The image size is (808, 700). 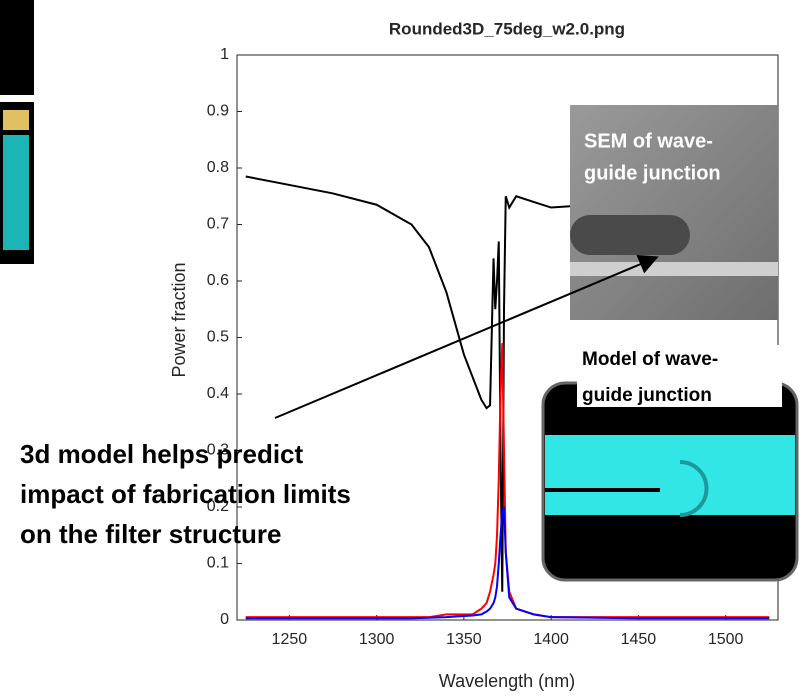 I want to click on x-tick-label: 1300, so click(x=377, y=639).